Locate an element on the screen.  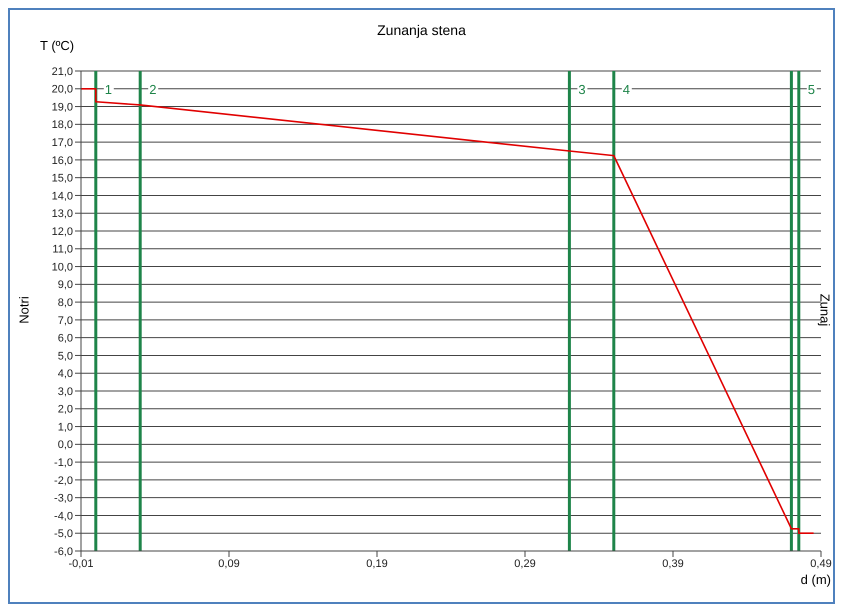
y-tick-label: 7,0 is located at coordinates (65, 320).